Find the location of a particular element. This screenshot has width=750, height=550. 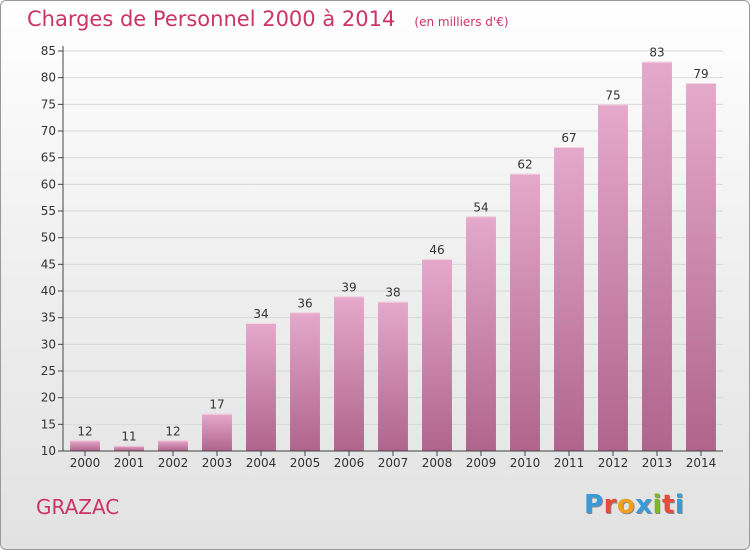

proxiti-logo: Proxiti is located at coordinates (634, 505).